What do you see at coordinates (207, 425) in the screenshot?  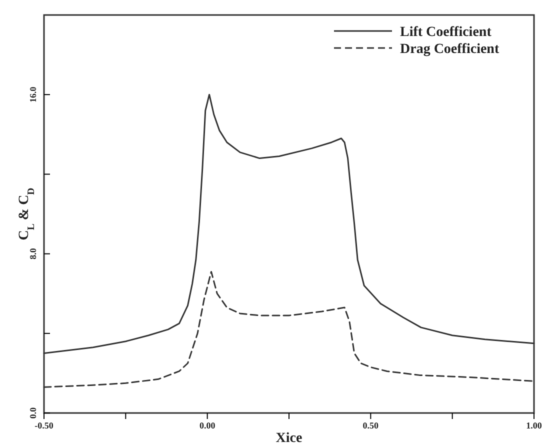 I see `x-tick-label: 0.00` at bounding box center [207, 425].